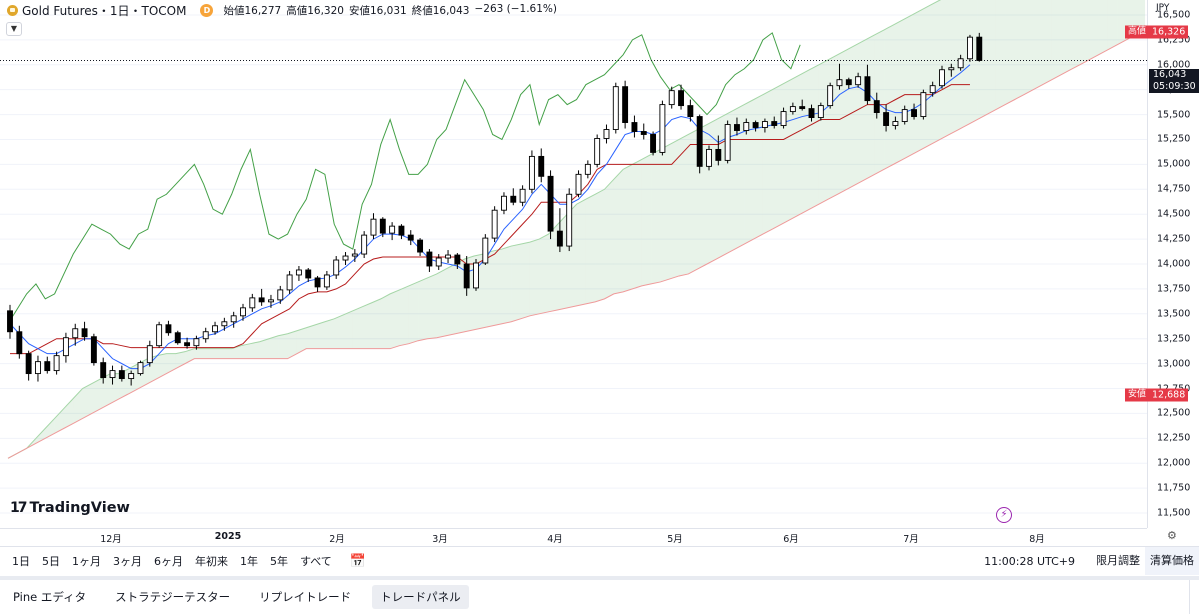 The height and width of the screenshot is (614, 1199). What do you see at coordinates (249, 561) in the screenshot?
I see `range-button: 1年` at bounding box center [249, 561].